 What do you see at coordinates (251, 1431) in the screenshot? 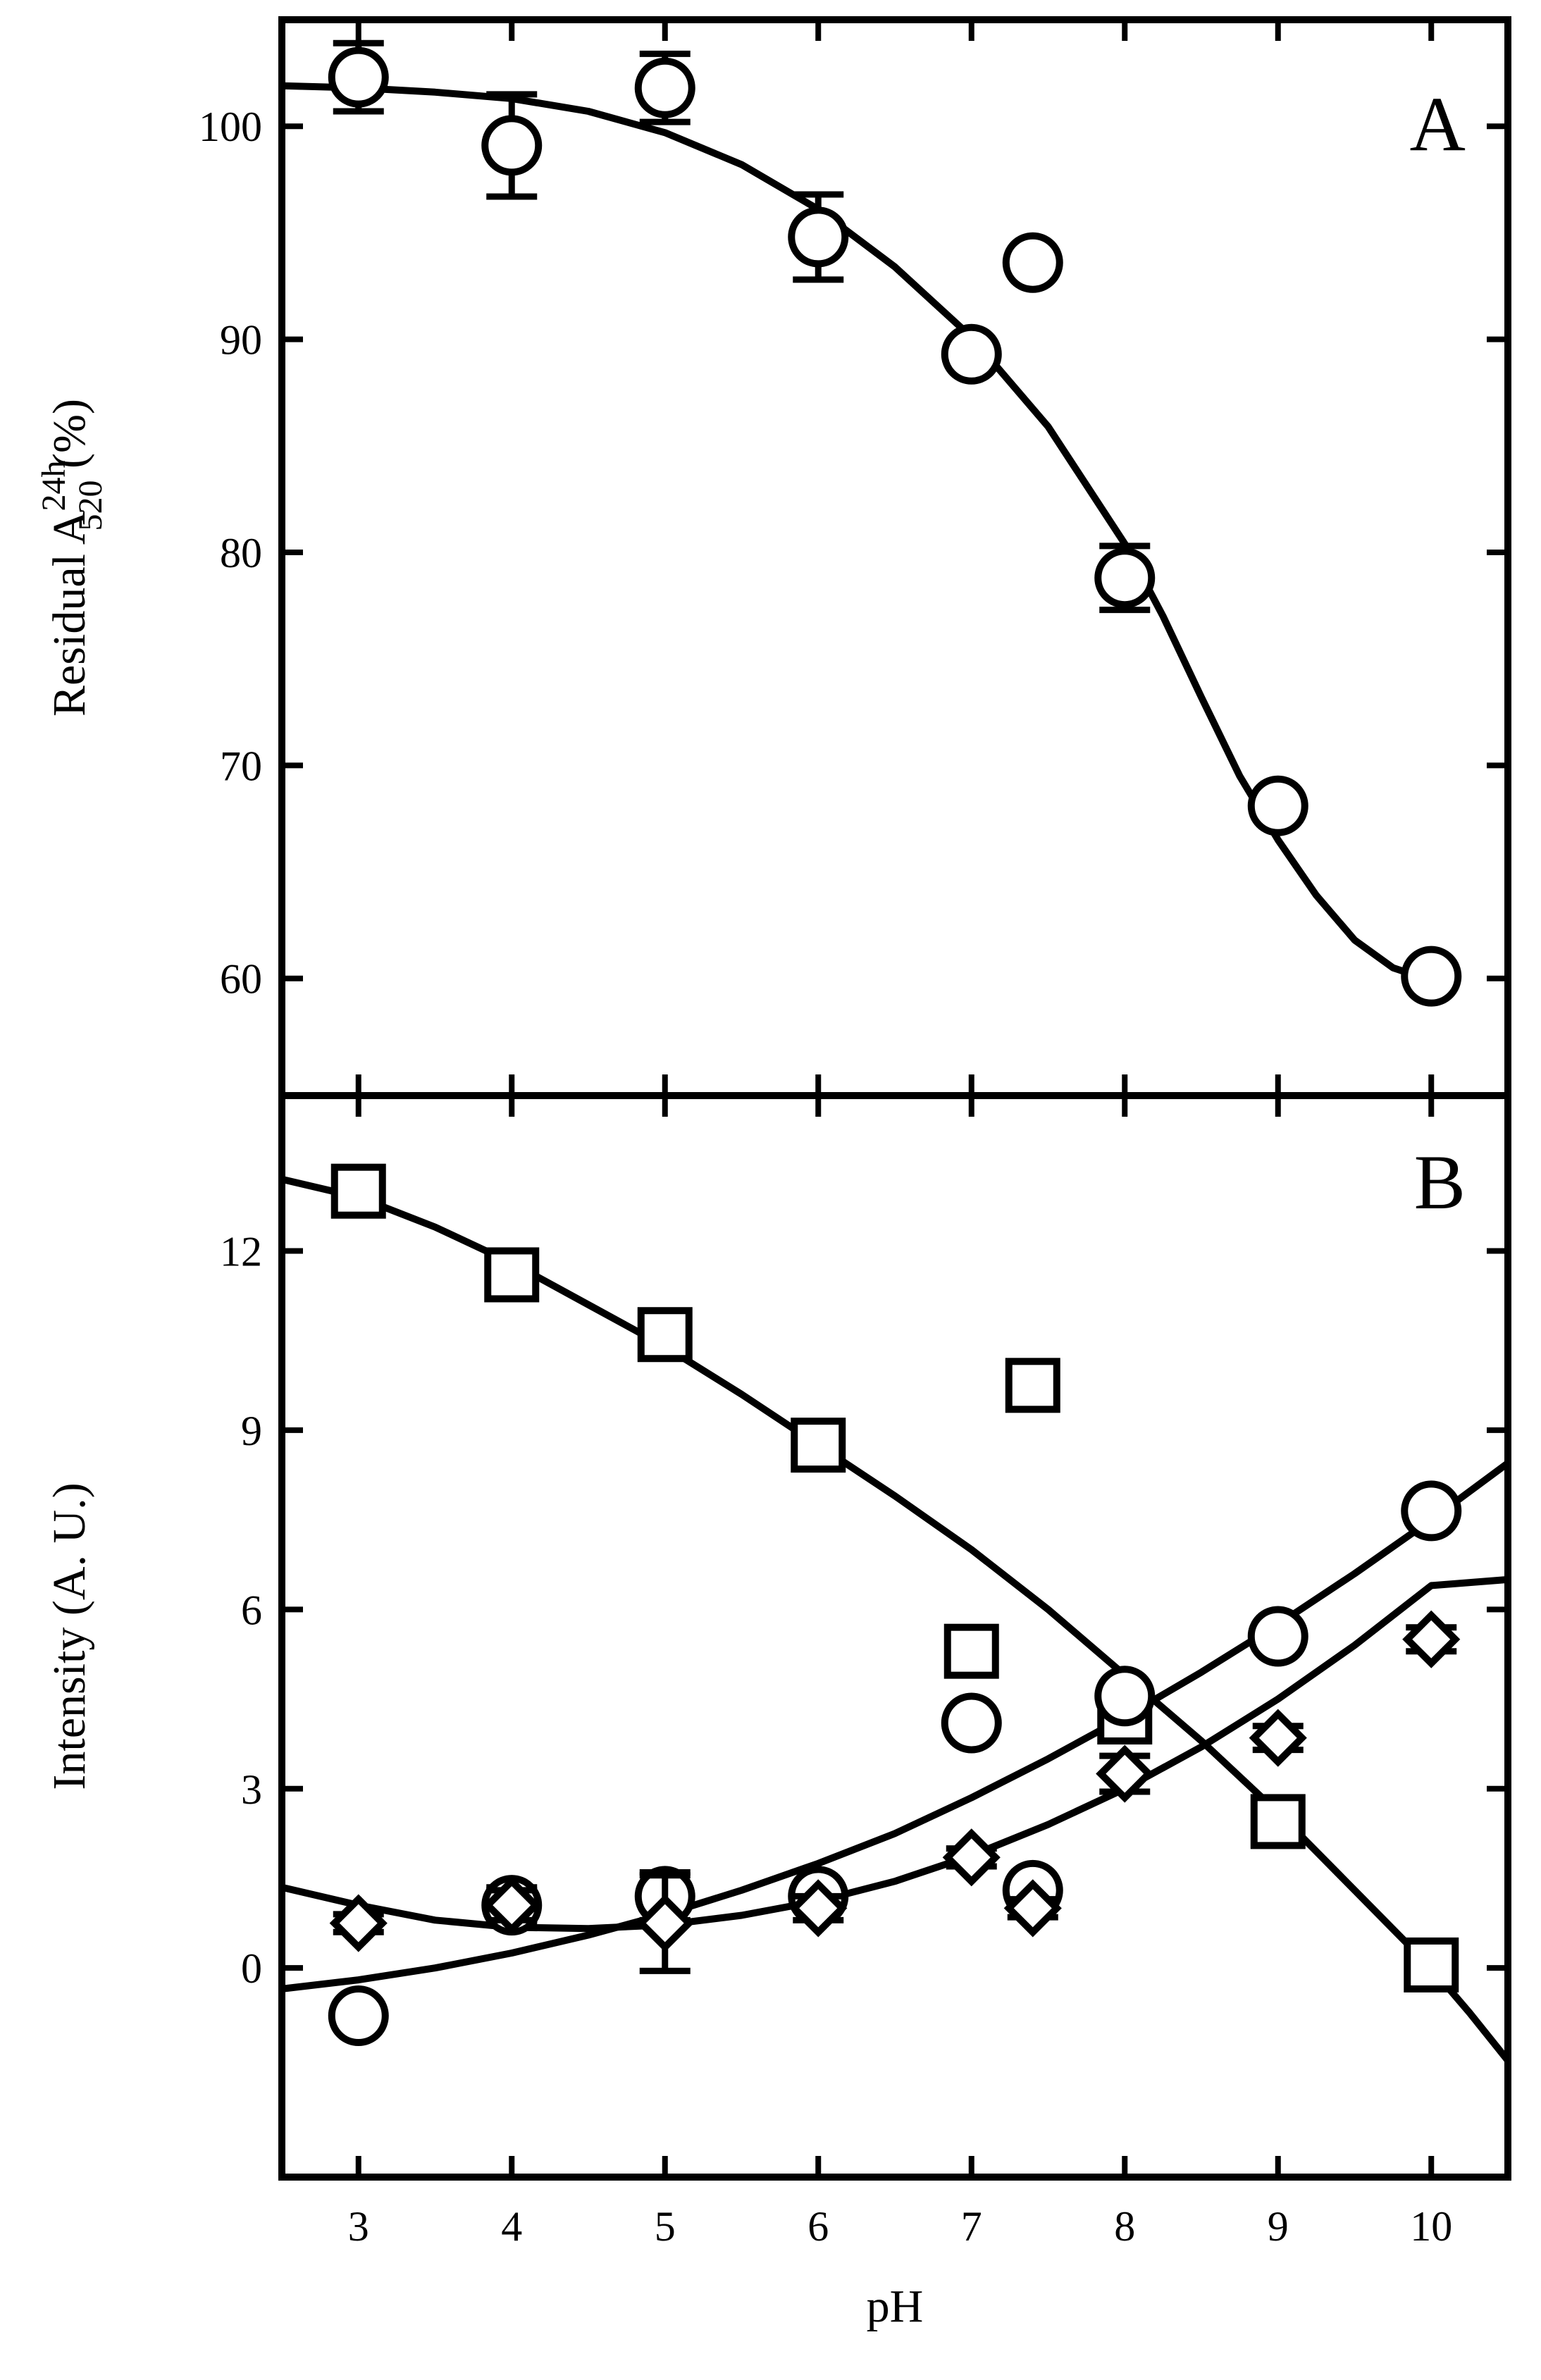
I see `y-tick-label: 9` at bounding box center [251, 1431].